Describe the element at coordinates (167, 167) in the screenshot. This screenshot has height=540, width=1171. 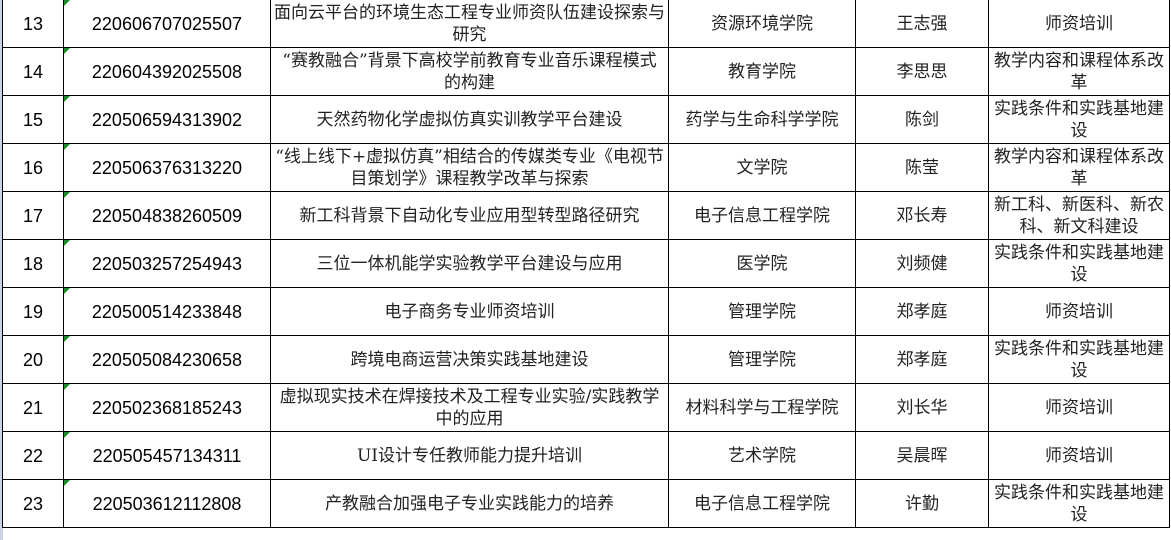
I see `project-code-cell: 220506376313220` at that location.